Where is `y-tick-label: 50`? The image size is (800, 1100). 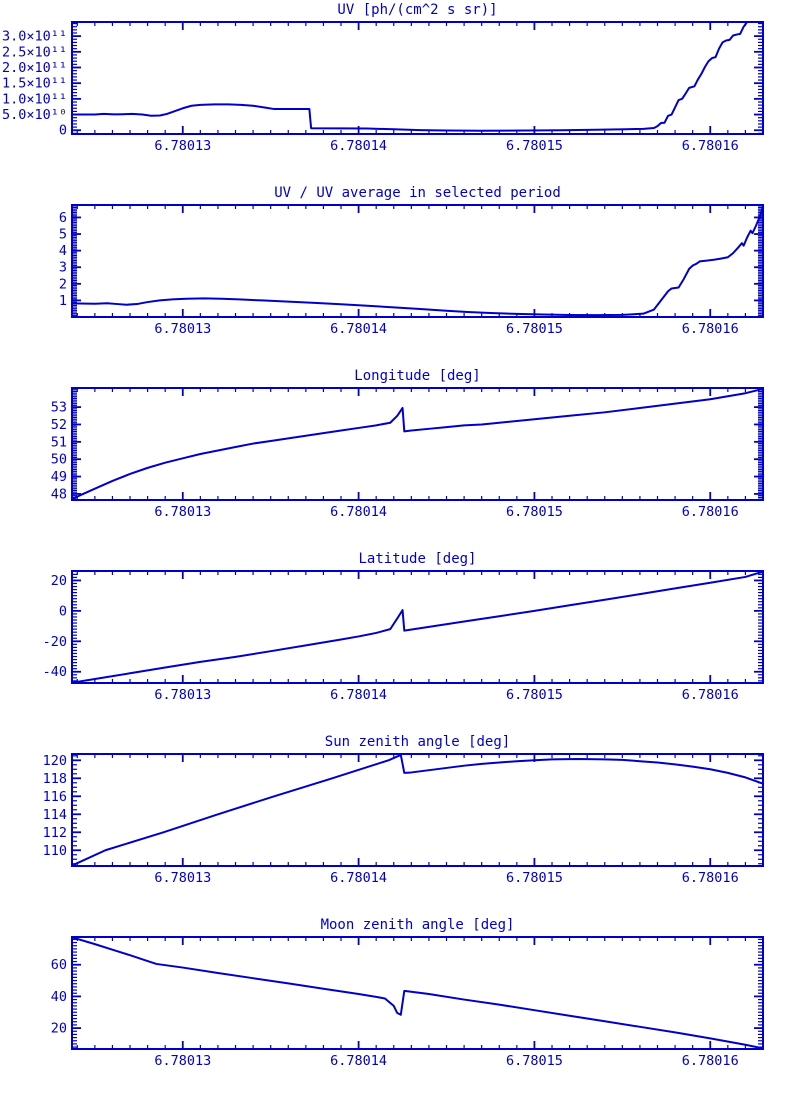 y-tick-label: 50 is located at coordinates (59, 460).